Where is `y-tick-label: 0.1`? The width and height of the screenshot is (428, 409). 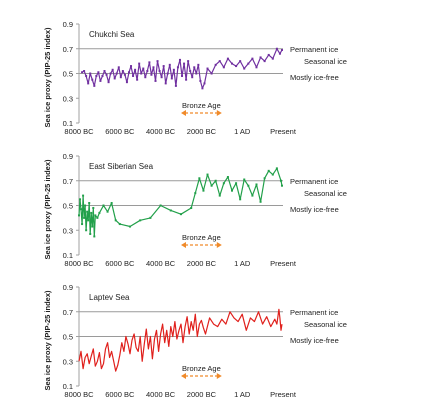
y-tick-label: 0.1 is located at coordinates (68, 386).